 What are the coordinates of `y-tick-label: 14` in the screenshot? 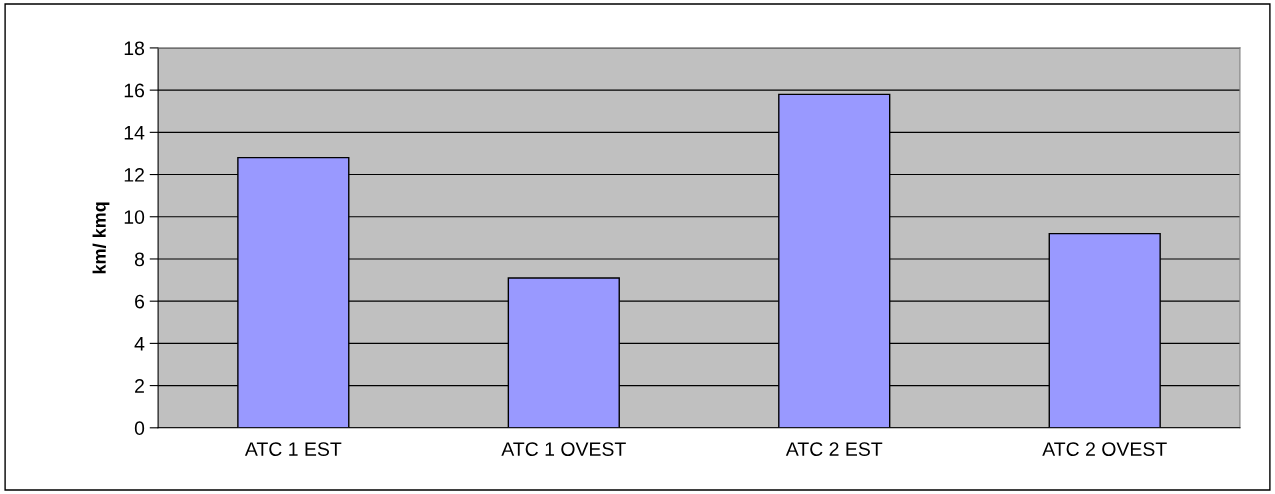 It's located at (134, 133).